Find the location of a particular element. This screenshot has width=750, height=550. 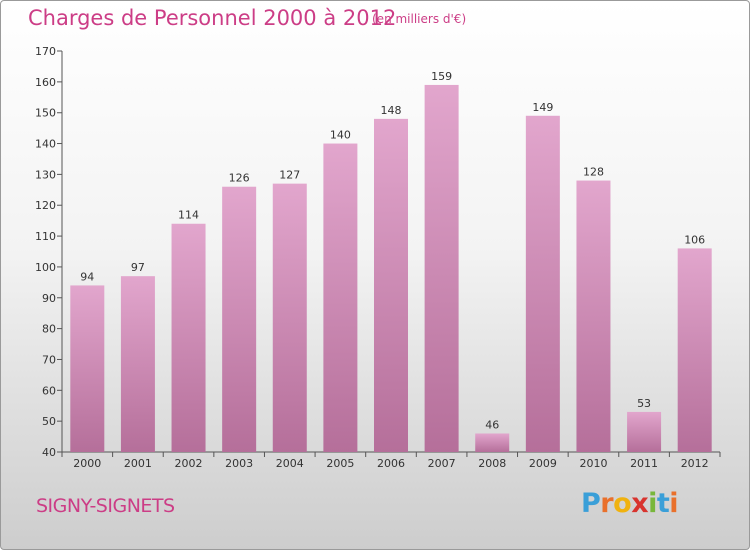

x-tick-label: 2003 is located at coordinates (239, 463).